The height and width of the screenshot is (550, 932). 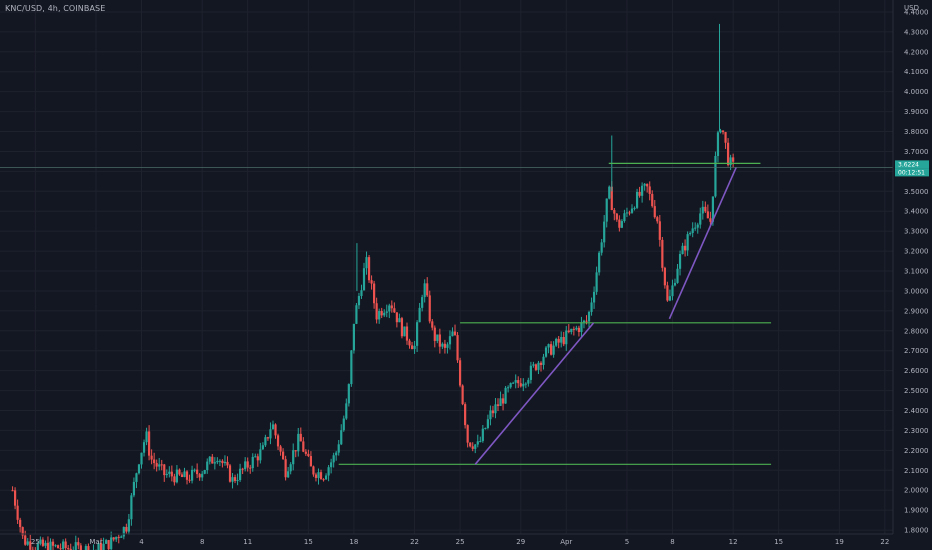 I want to click on price-tick-label: 2.3000, so click(x=916, y=431).